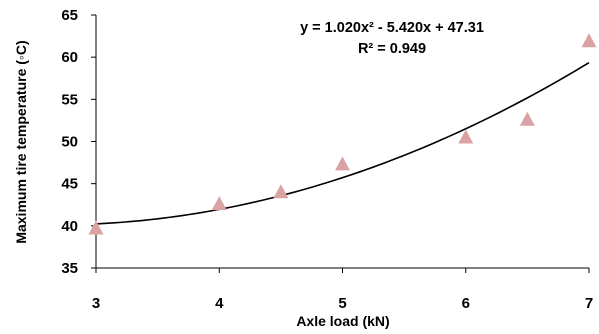 This screenshot has width=599, height=334. I want to click on r-squared-label: R² = 0.949, so click(392, 49).